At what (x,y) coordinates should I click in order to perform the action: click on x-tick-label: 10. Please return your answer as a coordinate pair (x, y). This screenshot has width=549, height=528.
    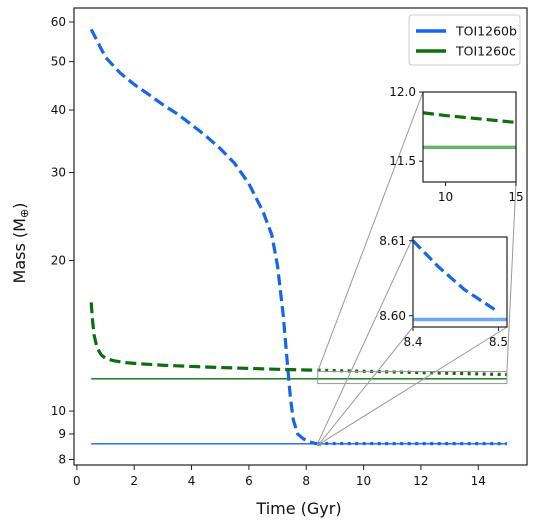
    Looking at the image, I should click on (363, 481).